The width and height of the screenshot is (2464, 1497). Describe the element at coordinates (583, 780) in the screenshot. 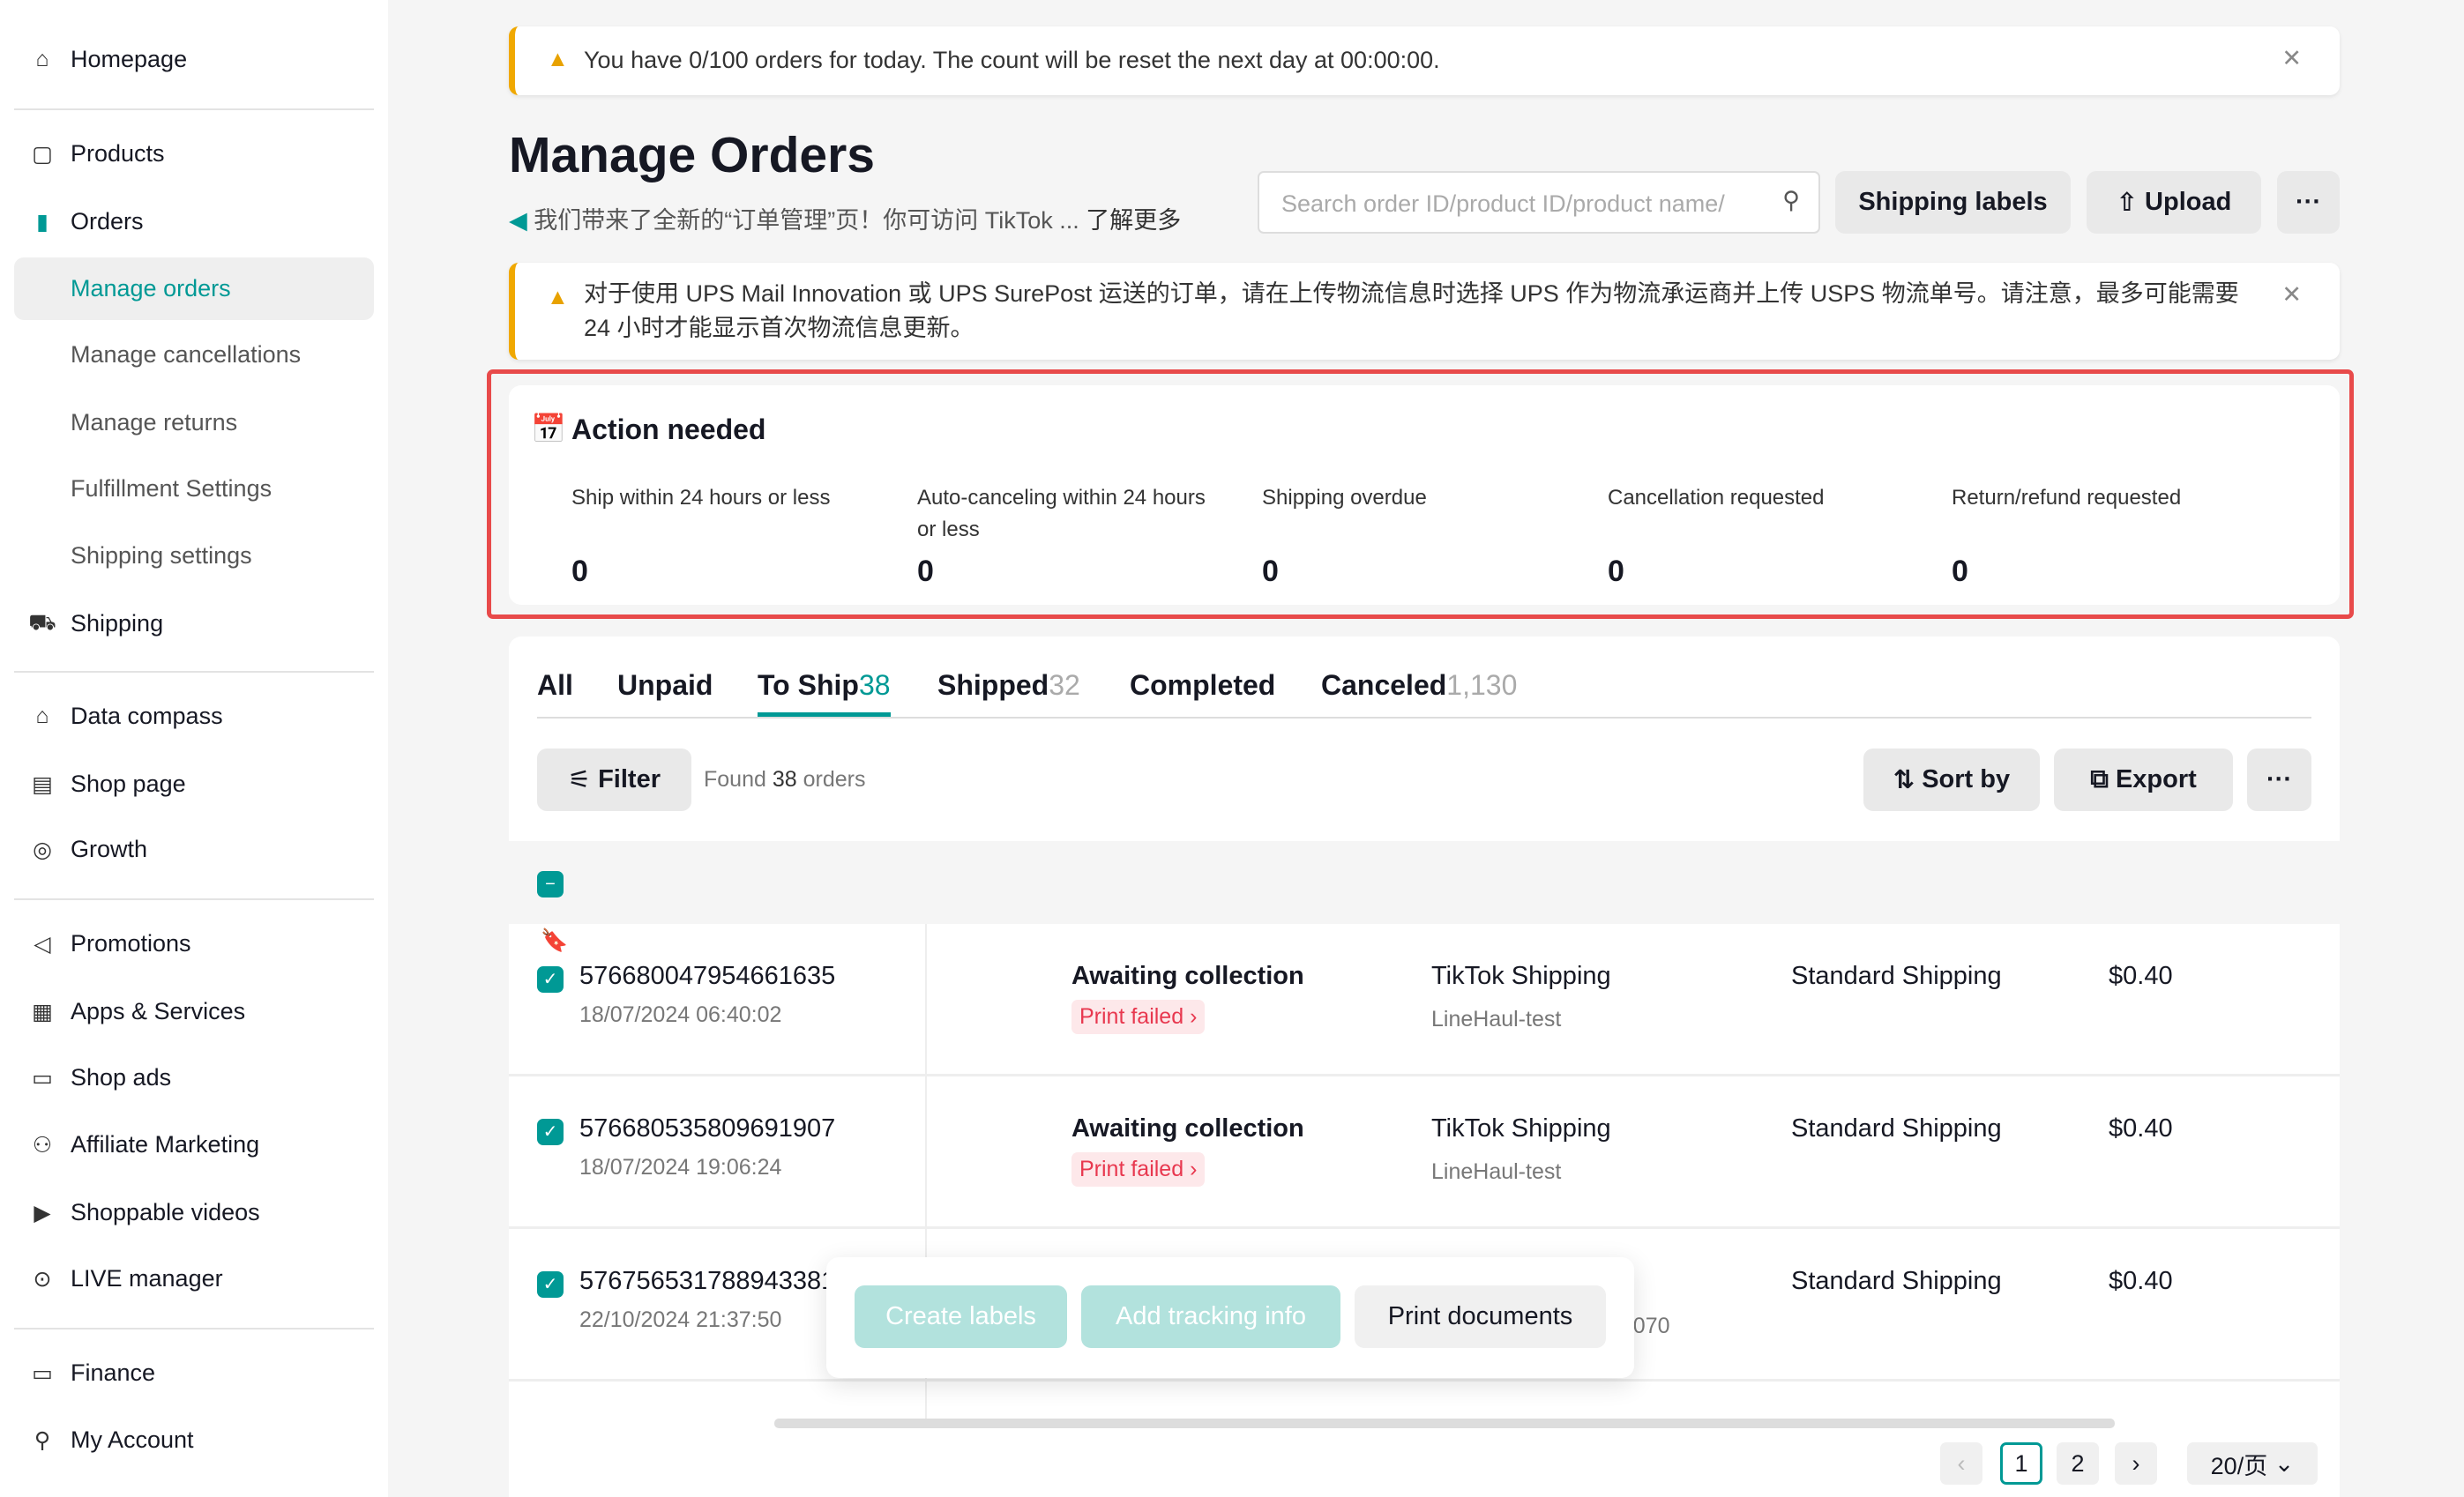

I see `filter-icon: ⚟` at that location.